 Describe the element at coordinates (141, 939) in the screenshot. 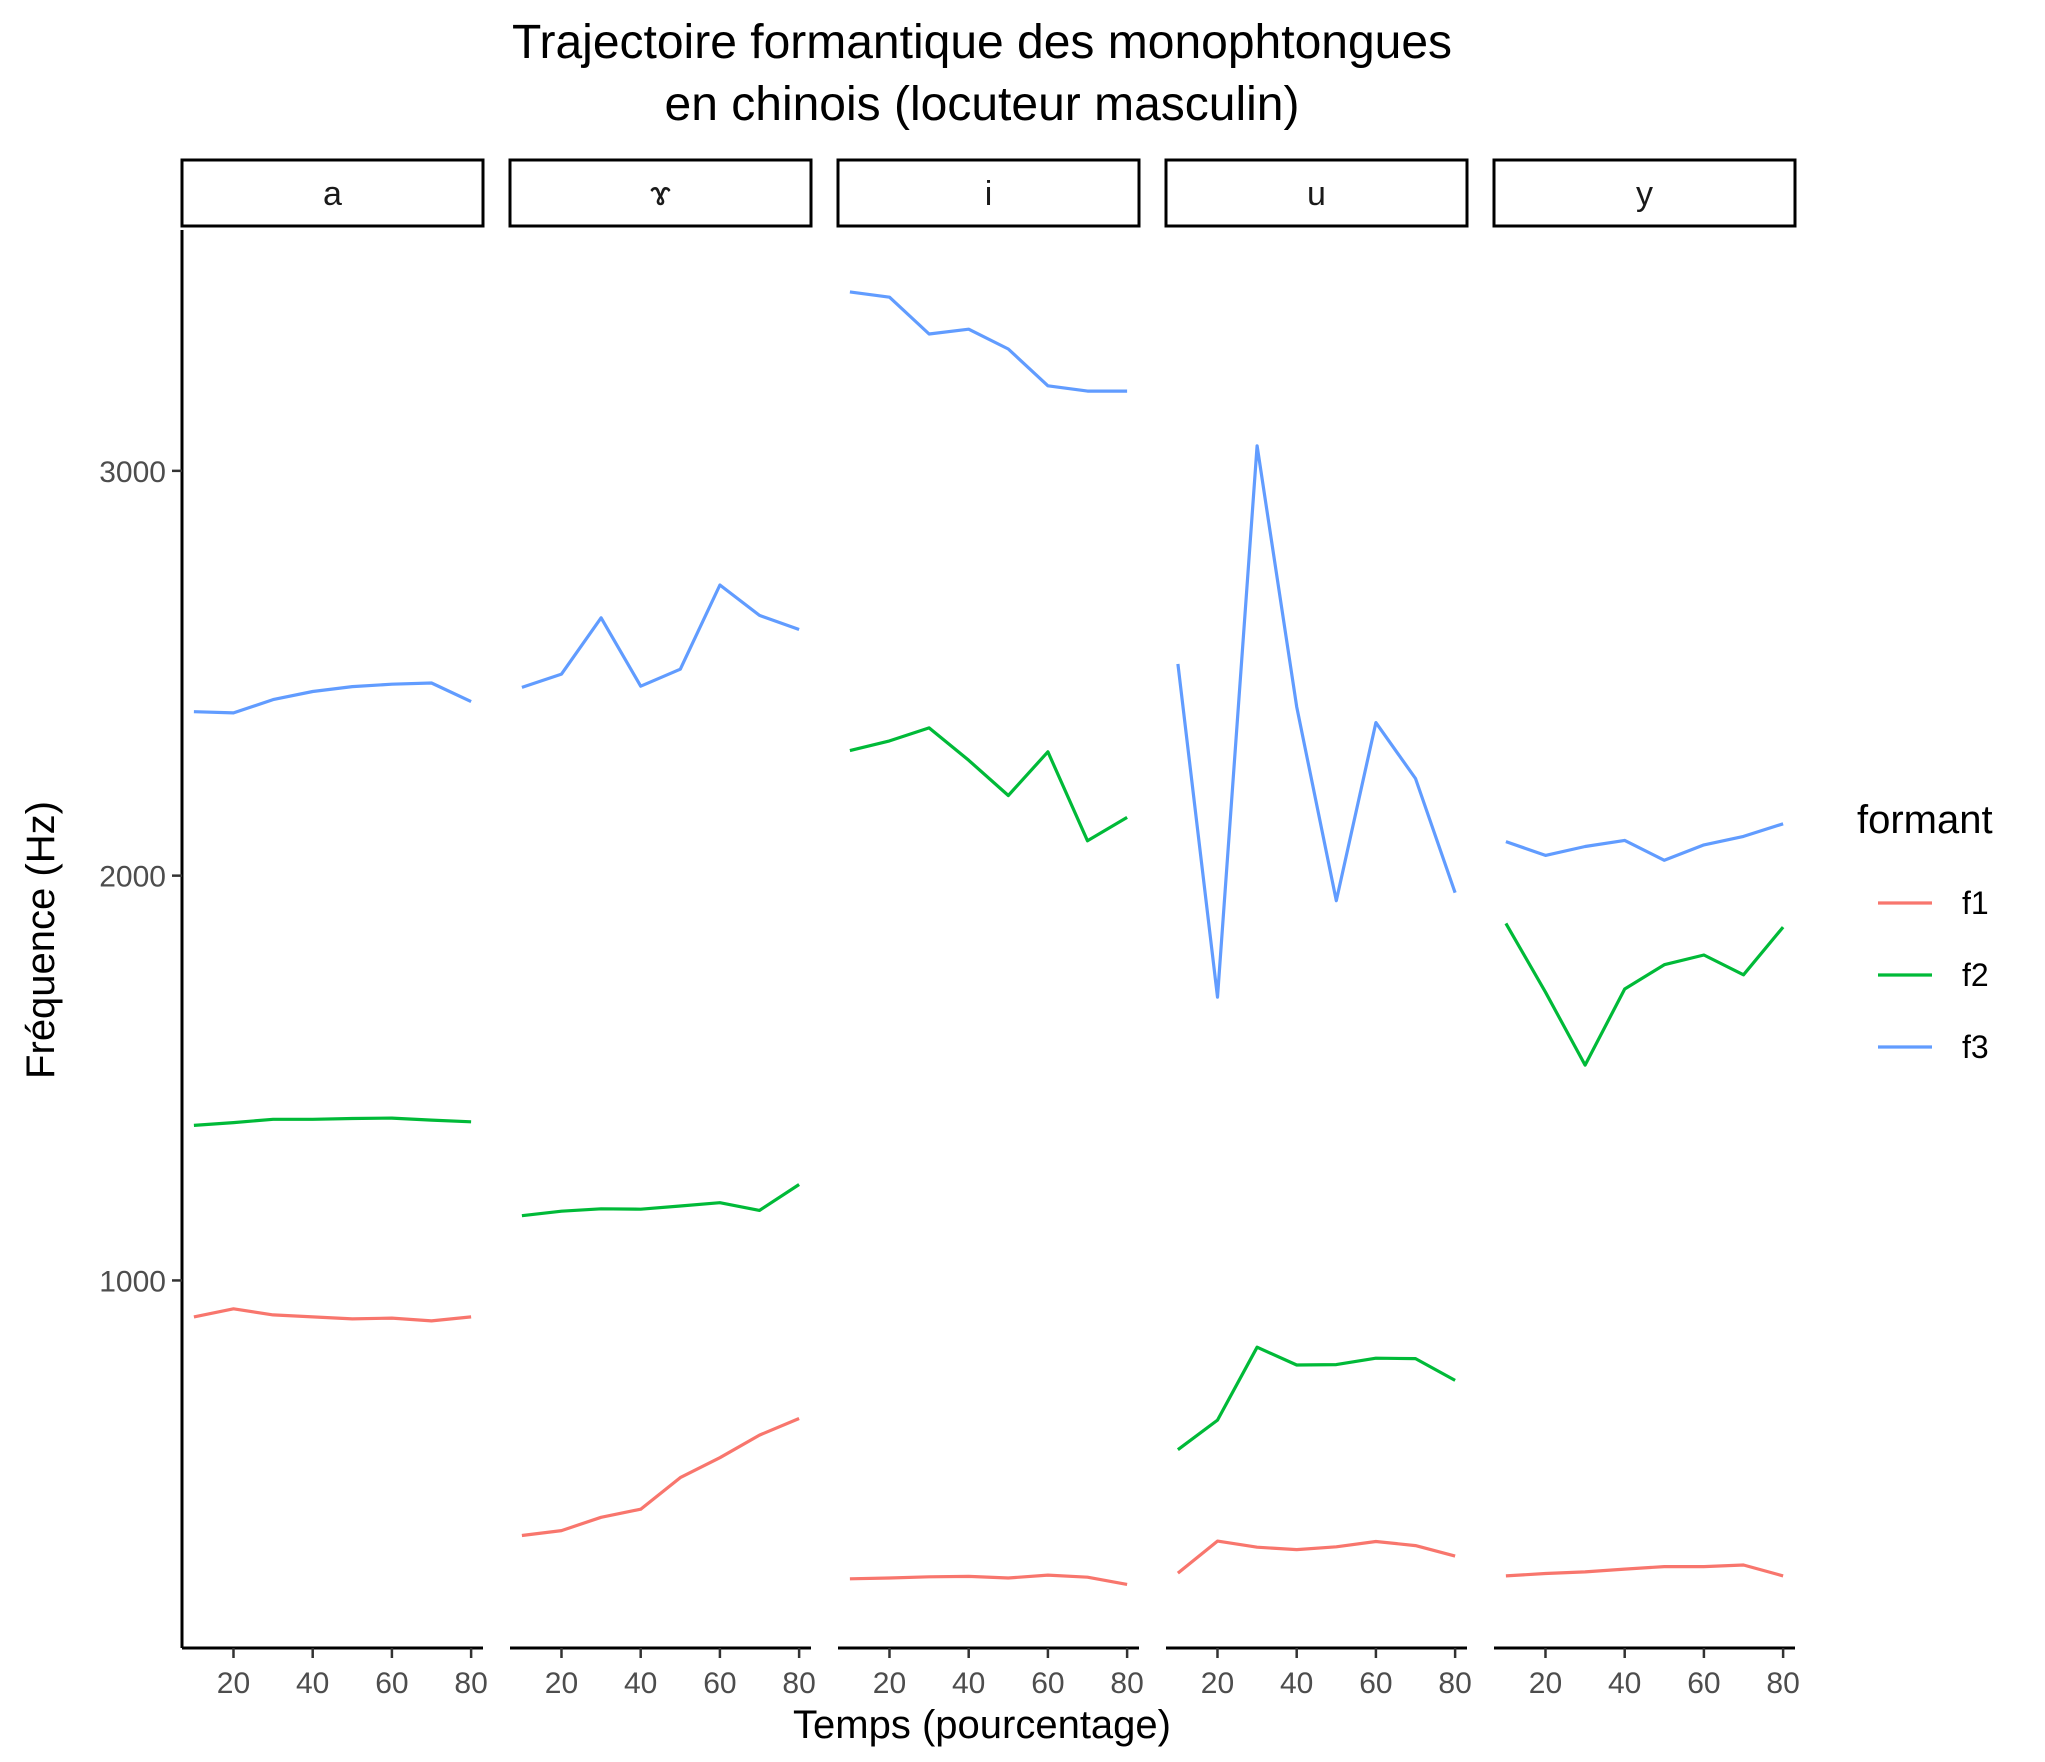

I see `y-axis: 1000 2000 3000` at that location.